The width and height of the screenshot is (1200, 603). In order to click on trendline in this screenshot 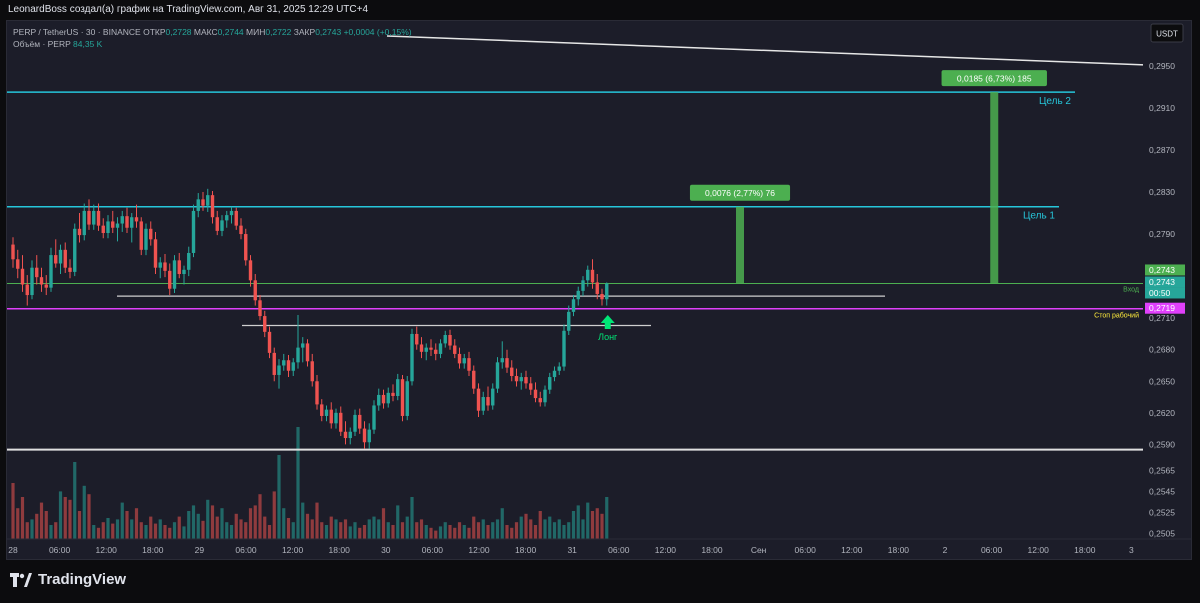, I will do `click(767, 50)`.